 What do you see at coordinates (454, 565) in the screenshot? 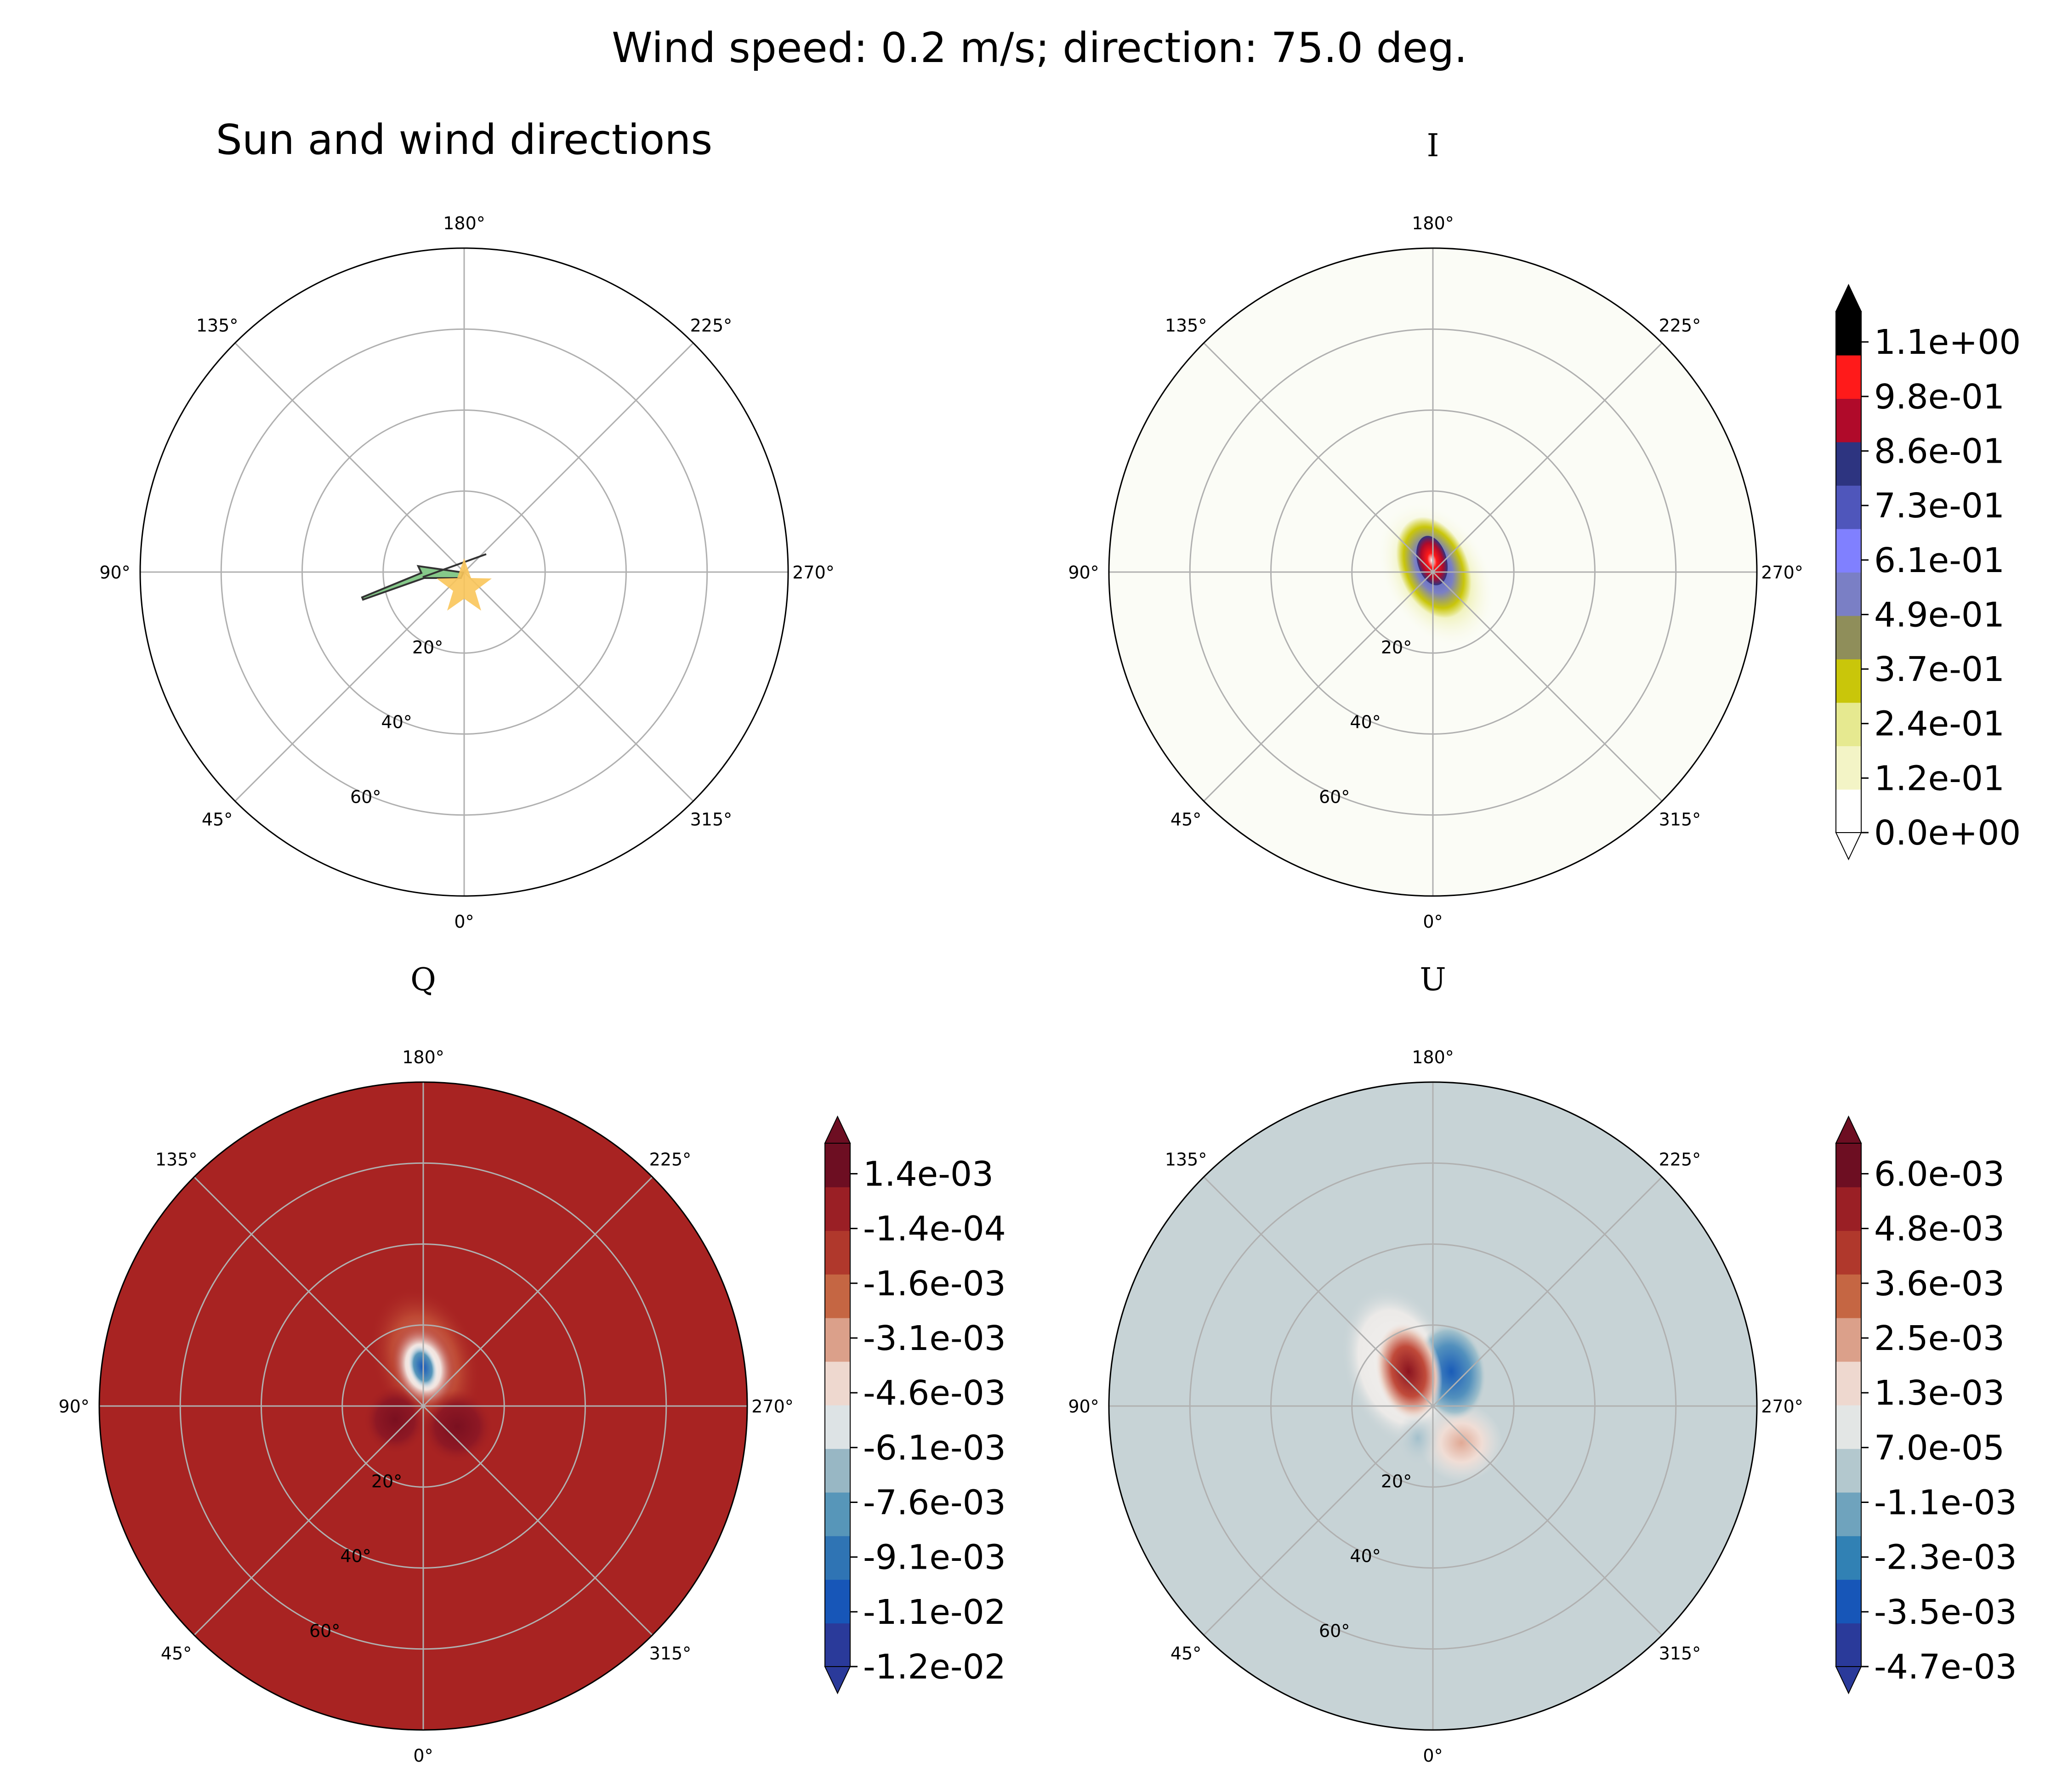
I see `wind-shaft` at bounding box center [454, 565].